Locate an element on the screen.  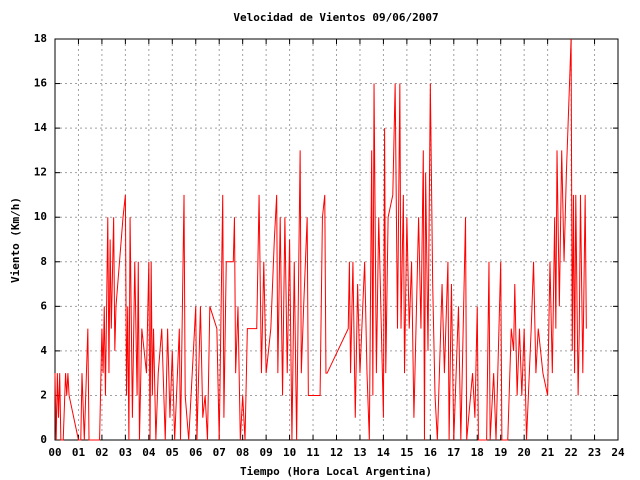
x-tick-label: 17 is located at coordinates (453, 452).